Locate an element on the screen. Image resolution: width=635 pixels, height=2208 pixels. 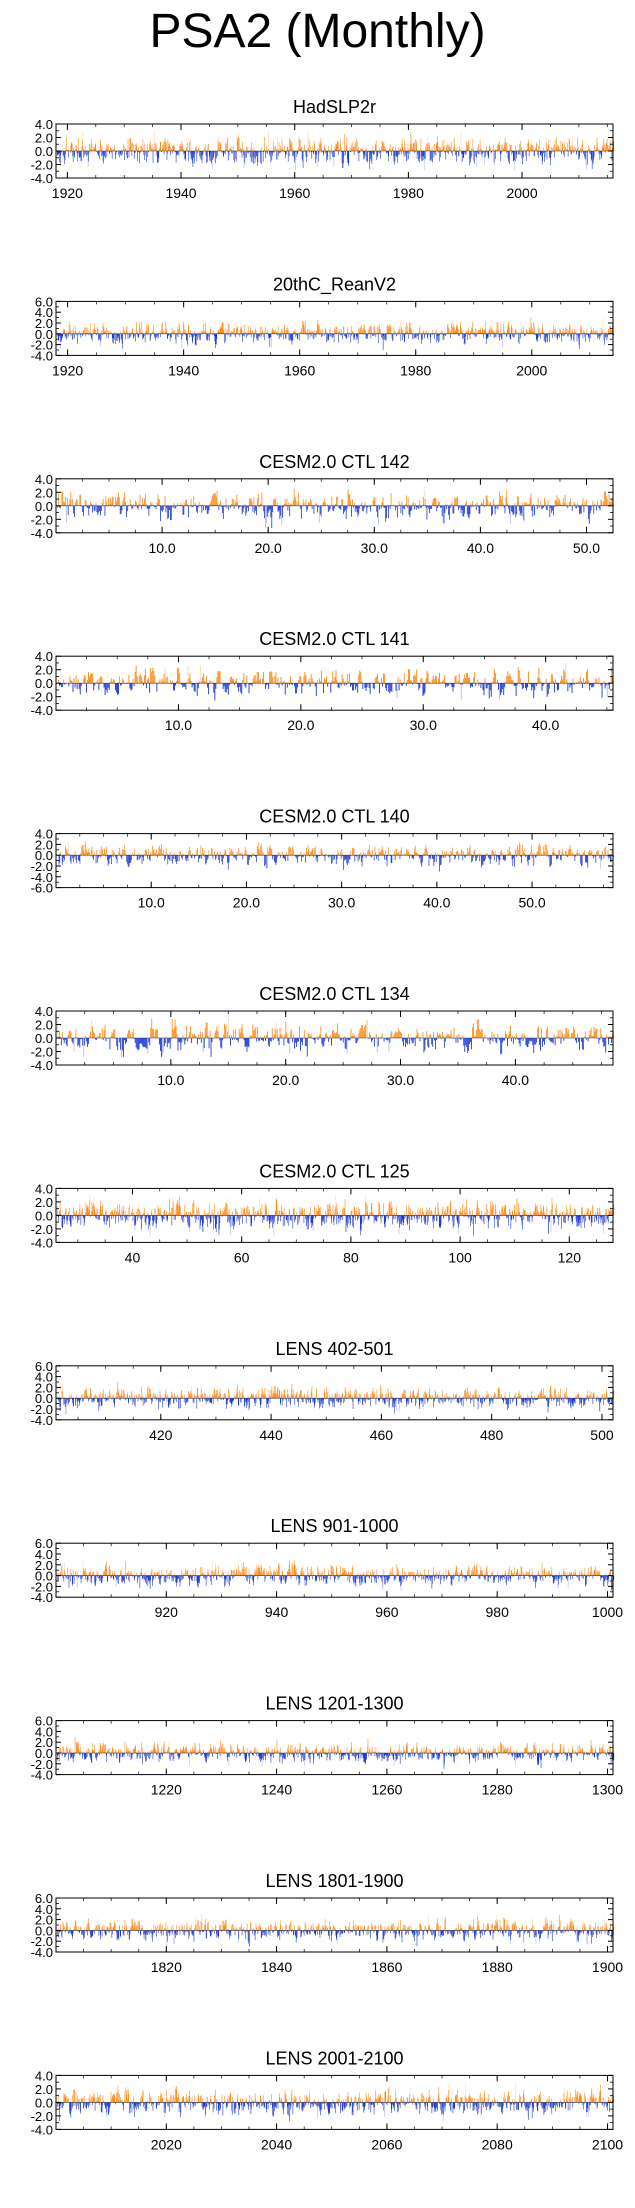
x-tick-label: 10.0 is located at coordinates (151, 903).